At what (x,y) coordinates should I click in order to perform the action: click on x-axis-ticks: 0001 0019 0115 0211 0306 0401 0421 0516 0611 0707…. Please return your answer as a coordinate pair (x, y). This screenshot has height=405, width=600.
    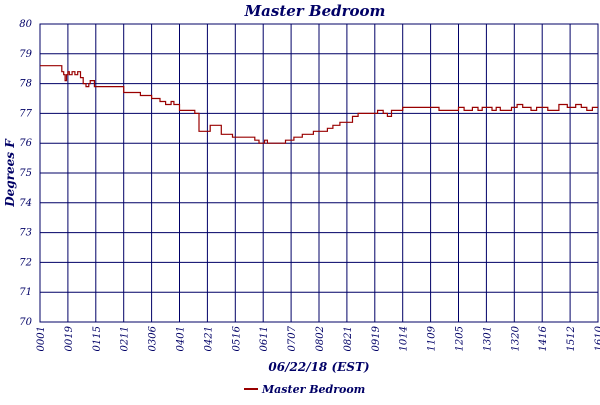
    Looking at the image, I should click on (318, 338).